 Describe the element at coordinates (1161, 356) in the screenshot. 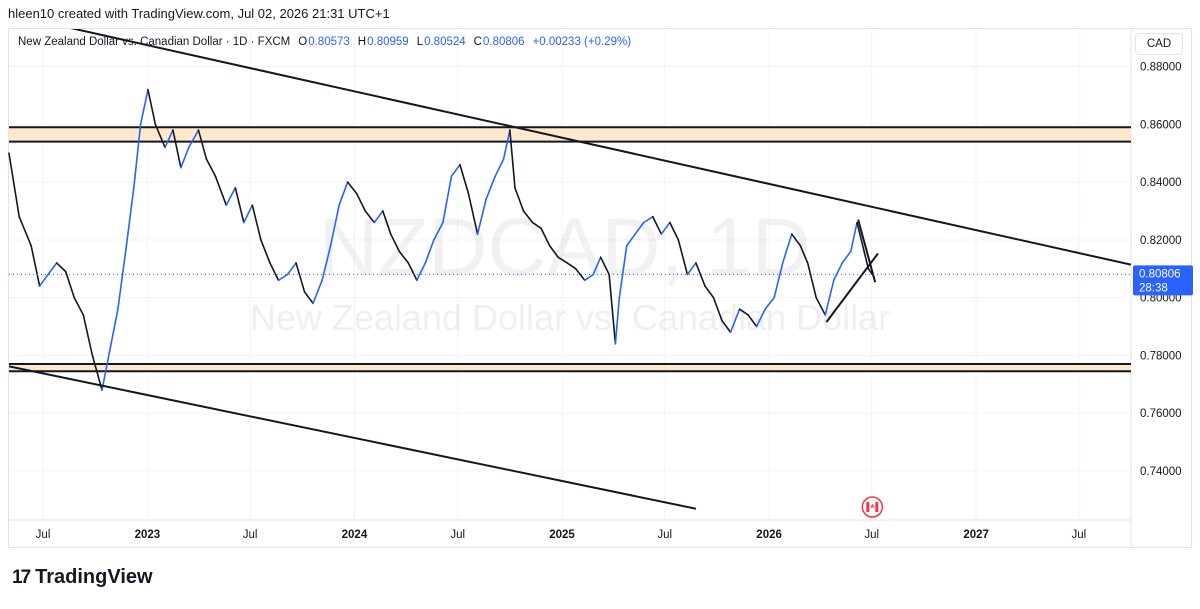

I see `y-tick-label: 0.78000` at that location.